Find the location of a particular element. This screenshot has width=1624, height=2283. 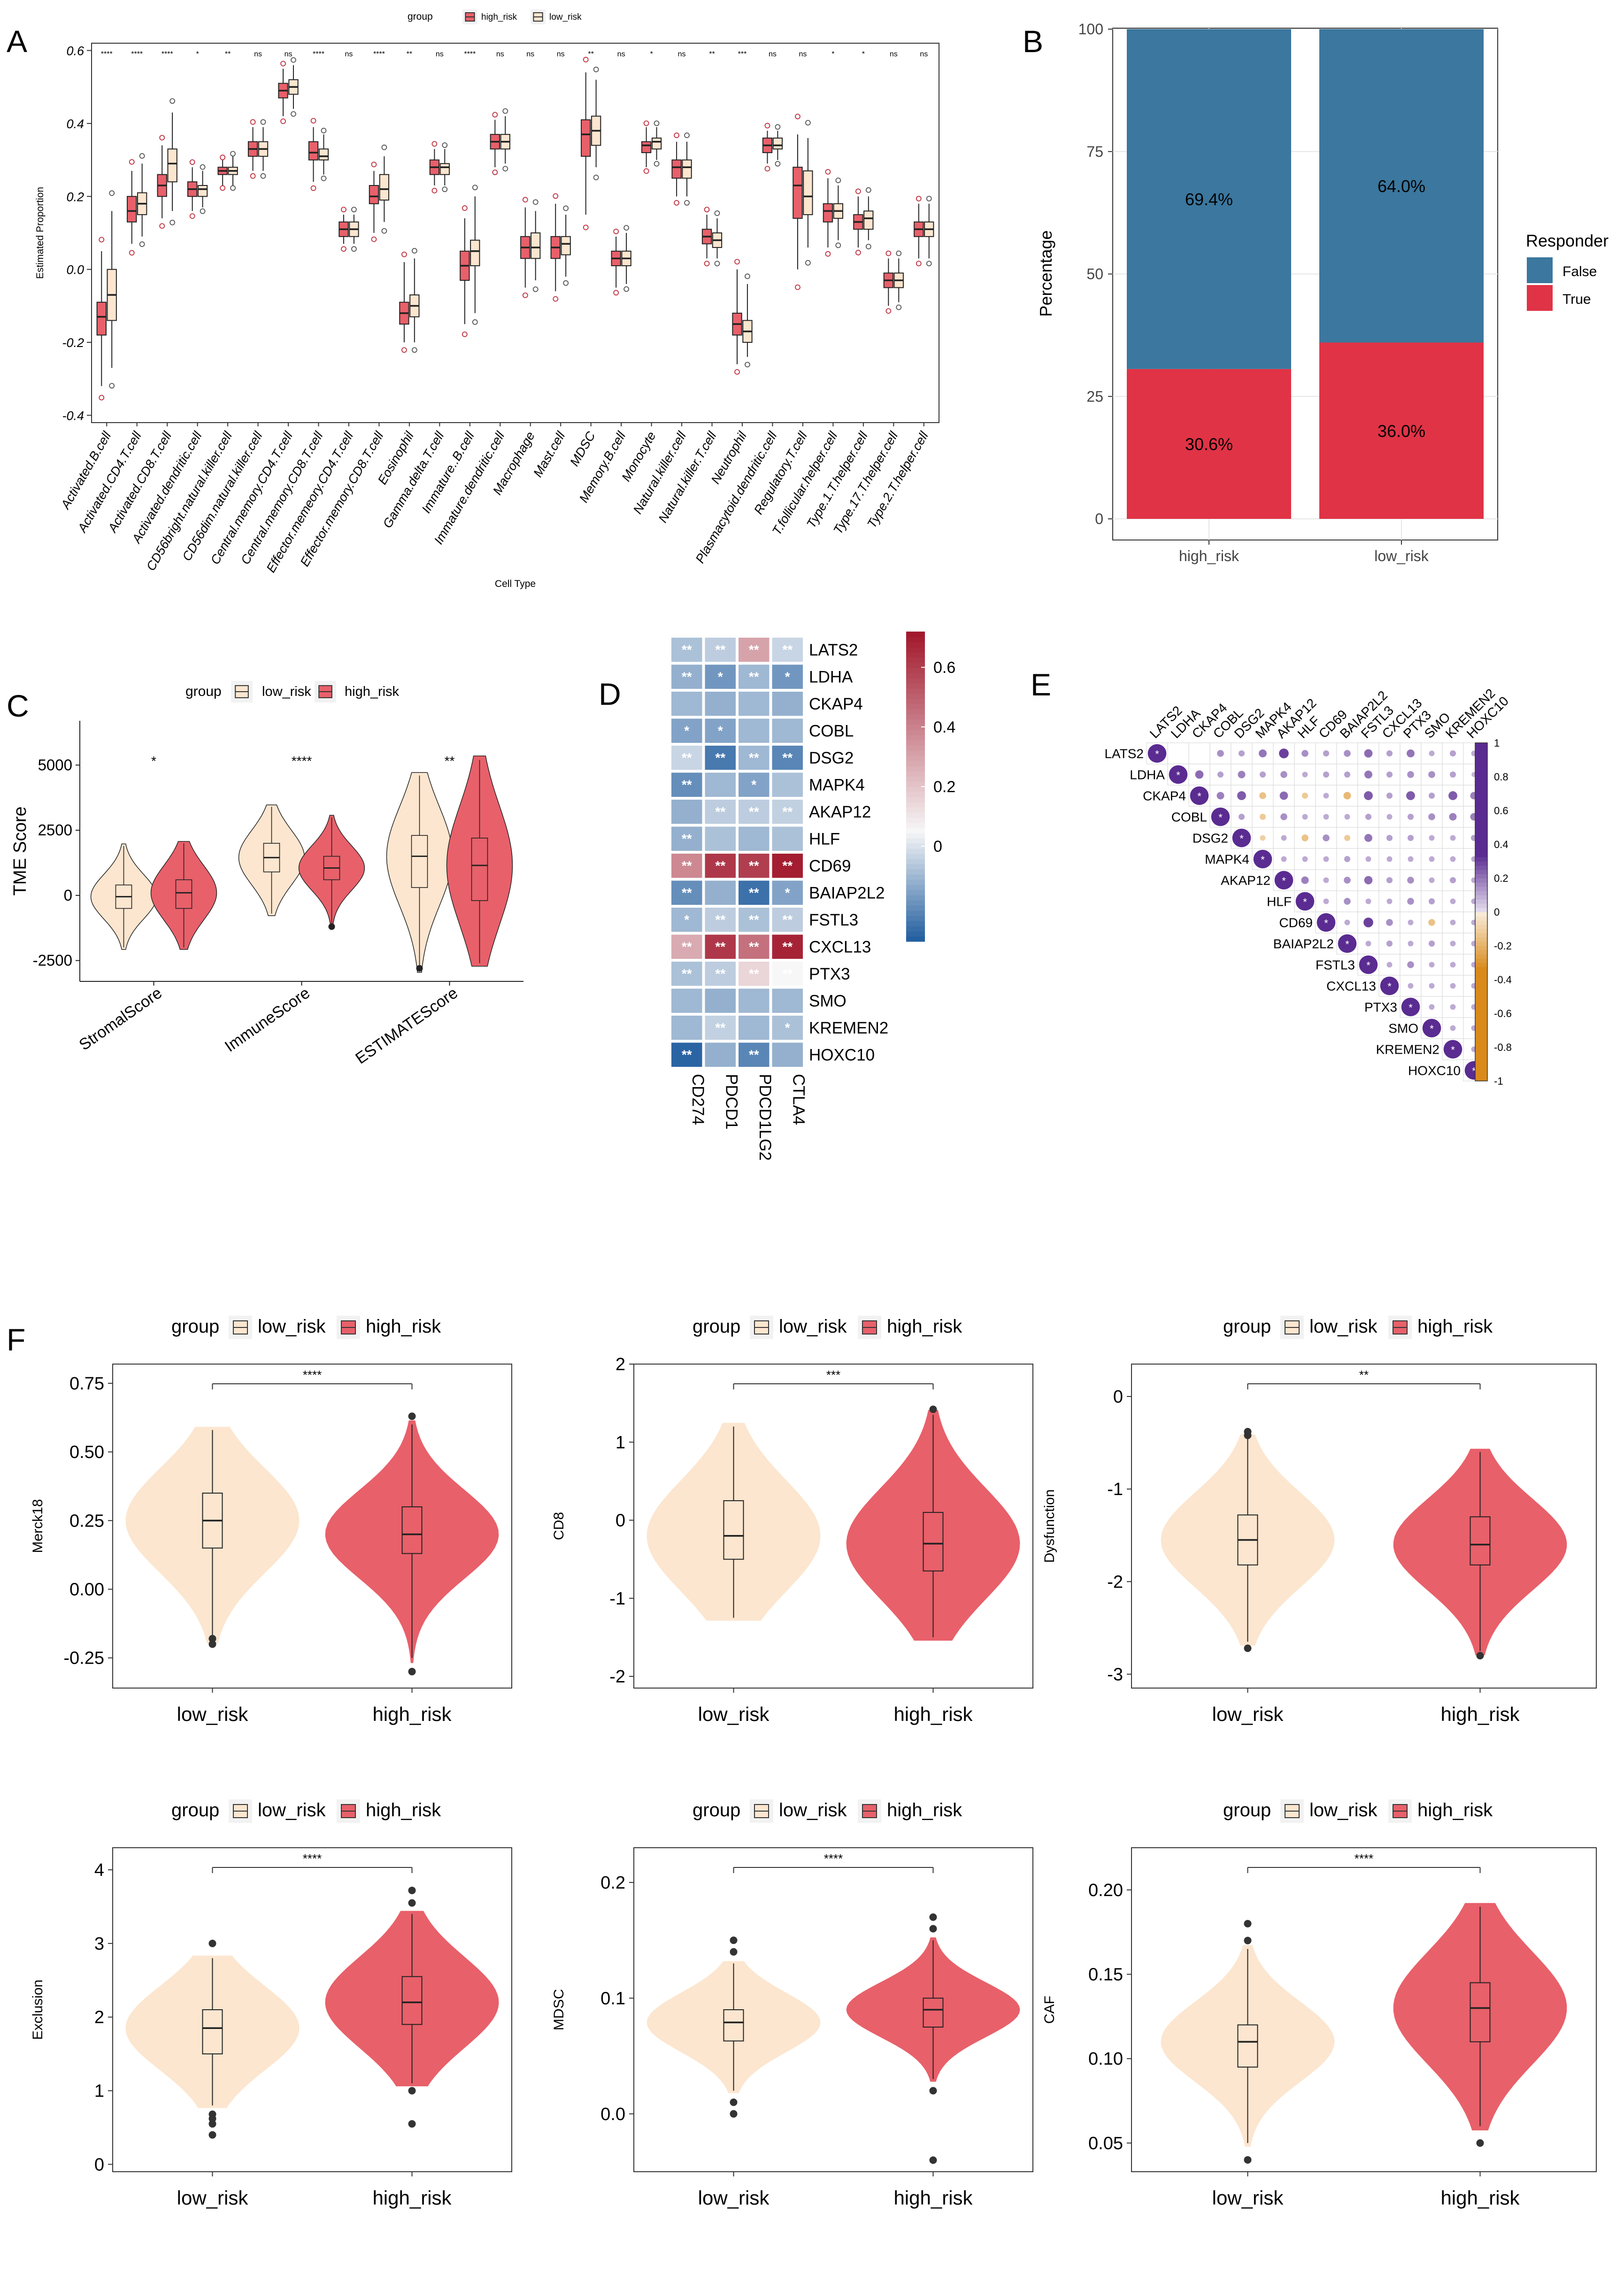

legend-label-high-risk: high_risk is located at coordinates (404, 1326).